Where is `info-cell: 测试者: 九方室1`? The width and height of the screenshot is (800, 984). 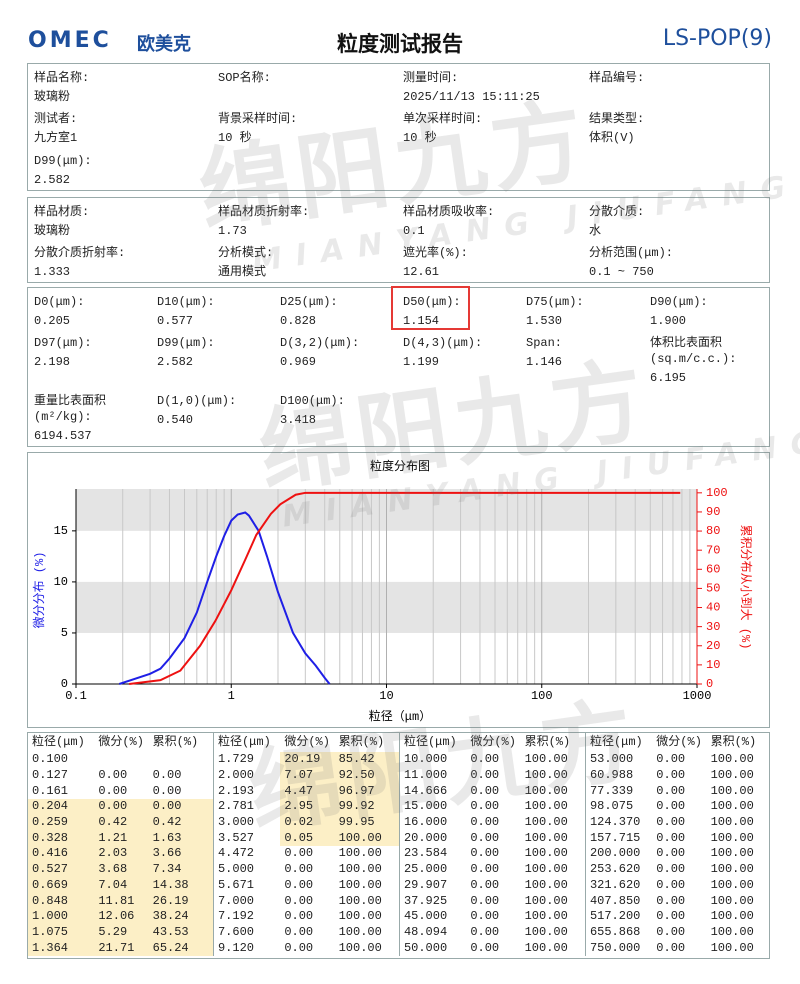
info-cell: 测试者: 九方室1 is located at coordinates (126, 129).